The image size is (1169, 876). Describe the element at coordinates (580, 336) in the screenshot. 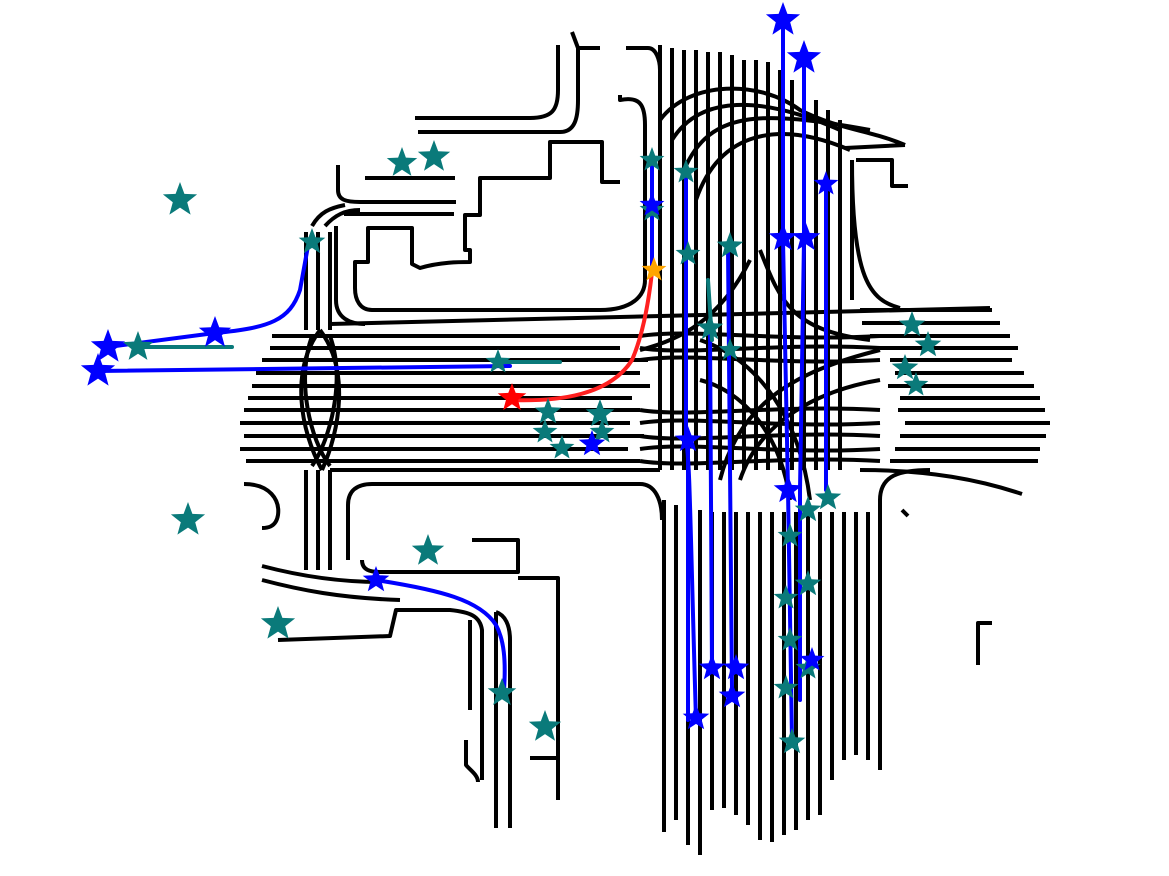

I see `ego-route` at that location.